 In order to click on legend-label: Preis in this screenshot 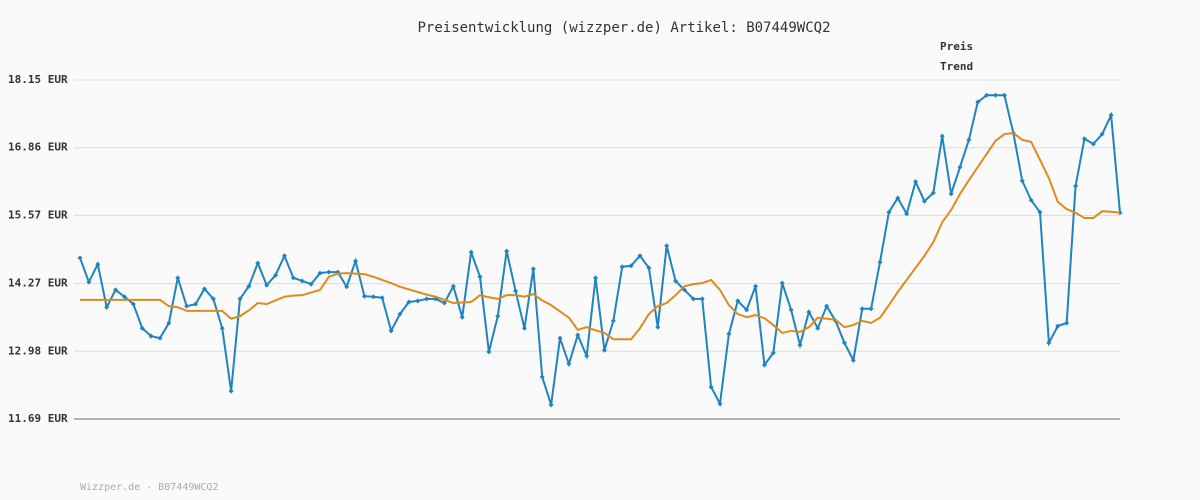, I will do `click(956, 46)`.